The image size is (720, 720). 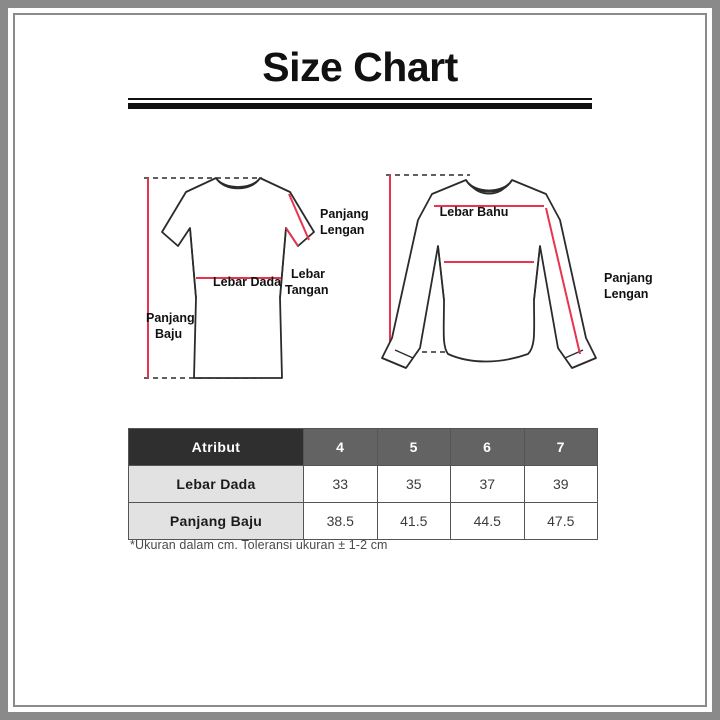 I want to click on tshirt-collar, so click(x=238, y=183).